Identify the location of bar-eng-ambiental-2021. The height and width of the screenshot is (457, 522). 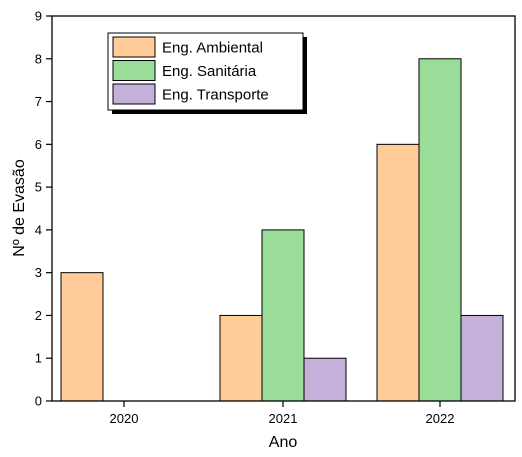
(241, 358).